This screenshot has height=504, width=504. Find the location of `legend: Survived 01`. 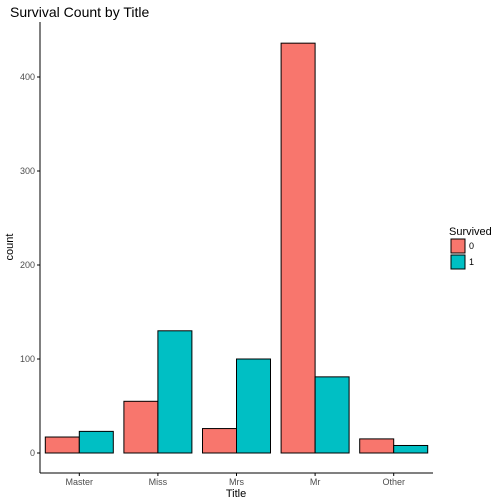

legend: Survived 01 is located at coordinates (470, 248).